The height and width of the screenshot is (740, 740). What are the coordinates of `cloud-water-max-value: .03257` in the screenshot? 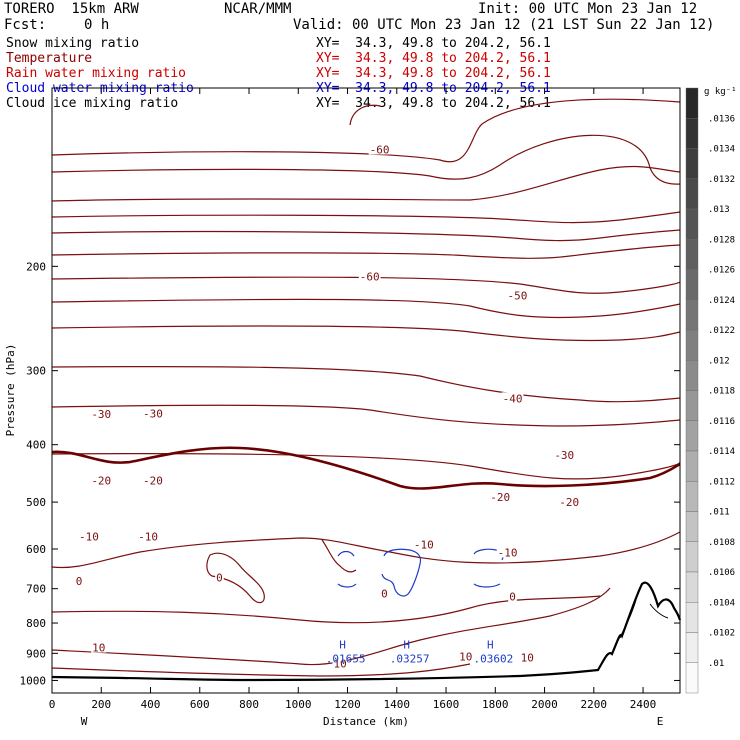 It's located at (410, 659).